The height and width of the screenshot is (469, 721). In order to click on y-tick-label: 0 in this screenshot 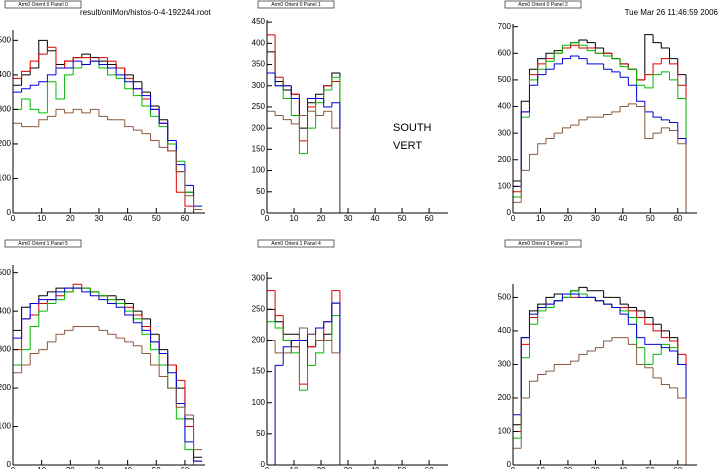, I will do `click(9, 212)`.